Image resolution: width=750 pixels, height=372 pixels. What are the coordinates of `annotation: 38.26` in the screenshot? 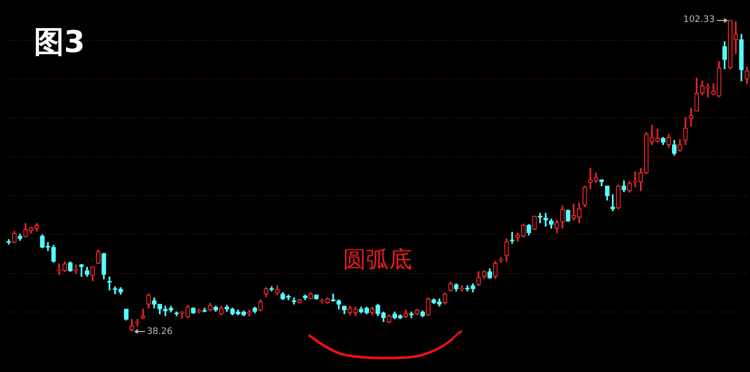 It's located at (159, 331).